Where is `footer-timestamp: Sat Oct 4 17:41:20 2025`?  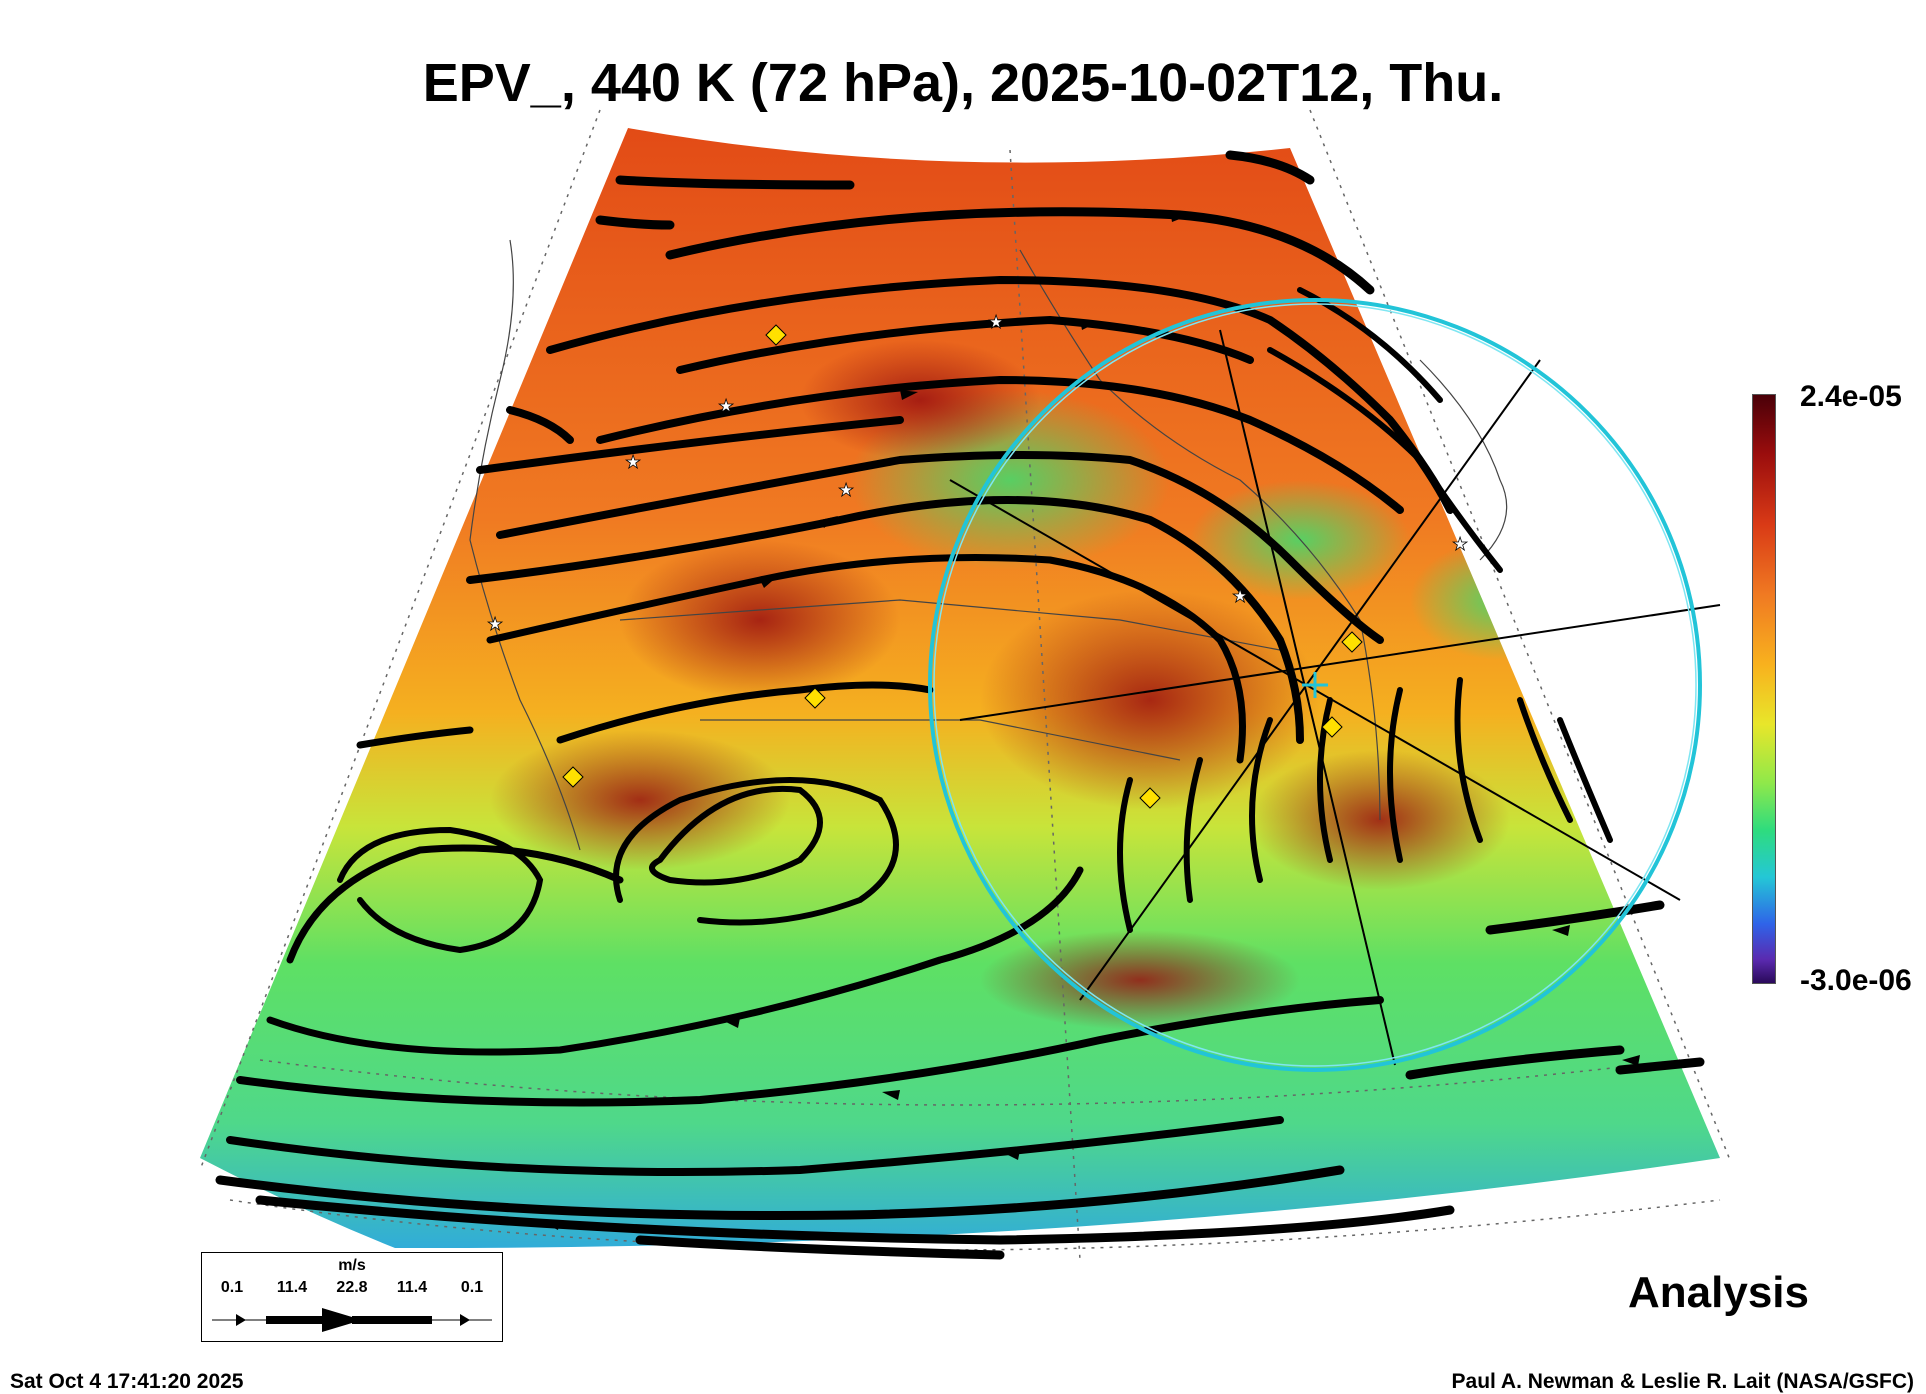
footer-timestamp: Sat Oct 4 17:41:20 2025 is located at coordinates (127, 1381).